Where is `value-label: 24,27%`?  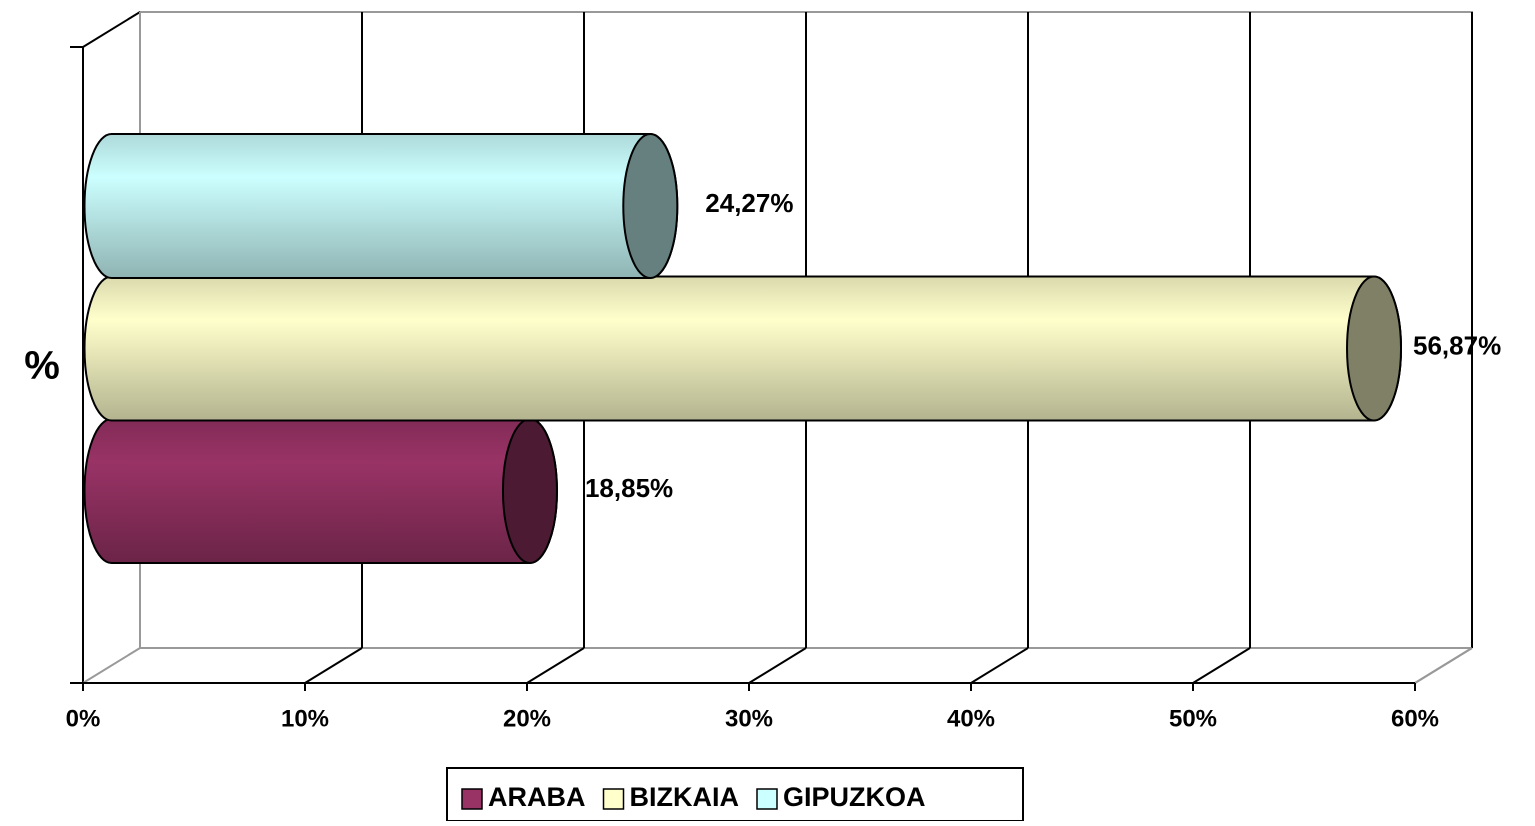
value-label: 24,27% is located at coordinates (749, 203).